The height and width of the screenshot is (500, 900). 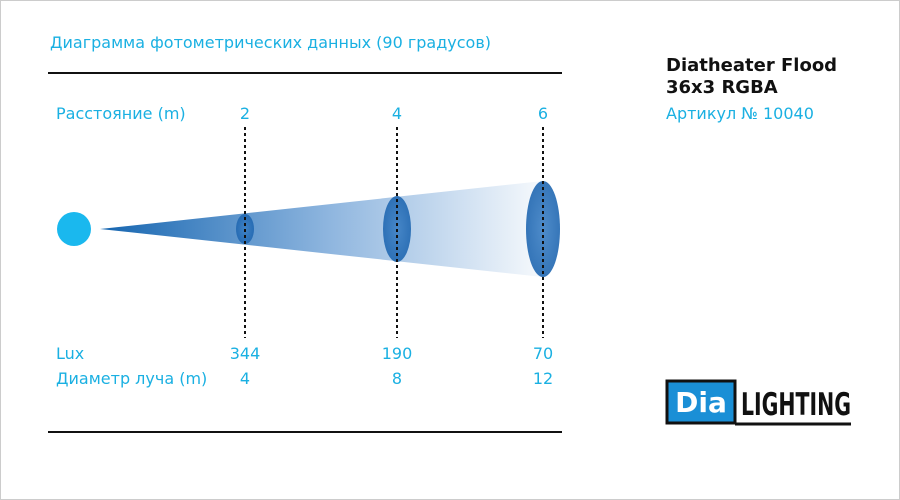 I want to click on light-source, so click(x=74, y=229).